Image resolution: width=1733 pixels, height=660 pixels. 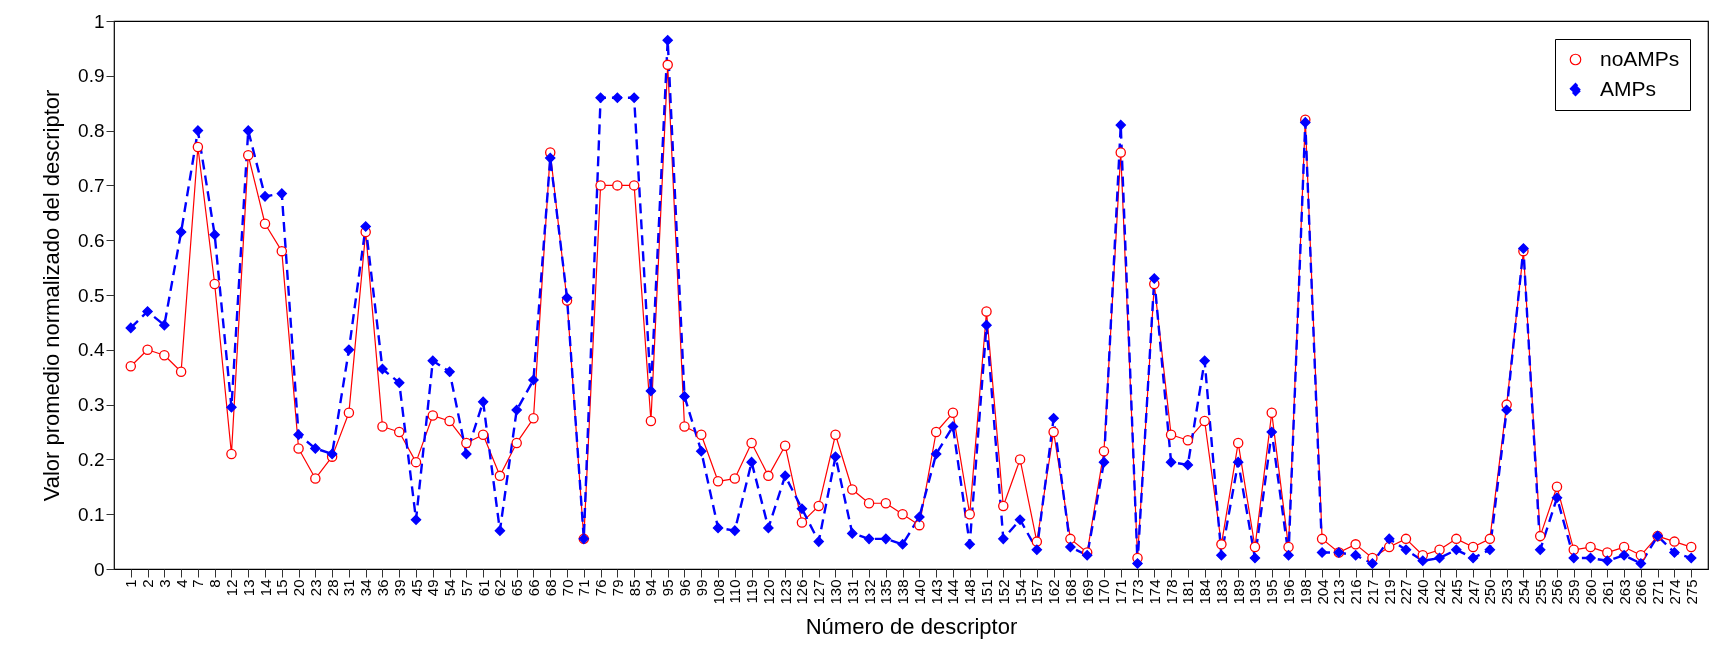 What do you see at coordinates (1121, 592) in the screenshot?
I see `x-tick-label: 171` at bounding box center [1121, 592].